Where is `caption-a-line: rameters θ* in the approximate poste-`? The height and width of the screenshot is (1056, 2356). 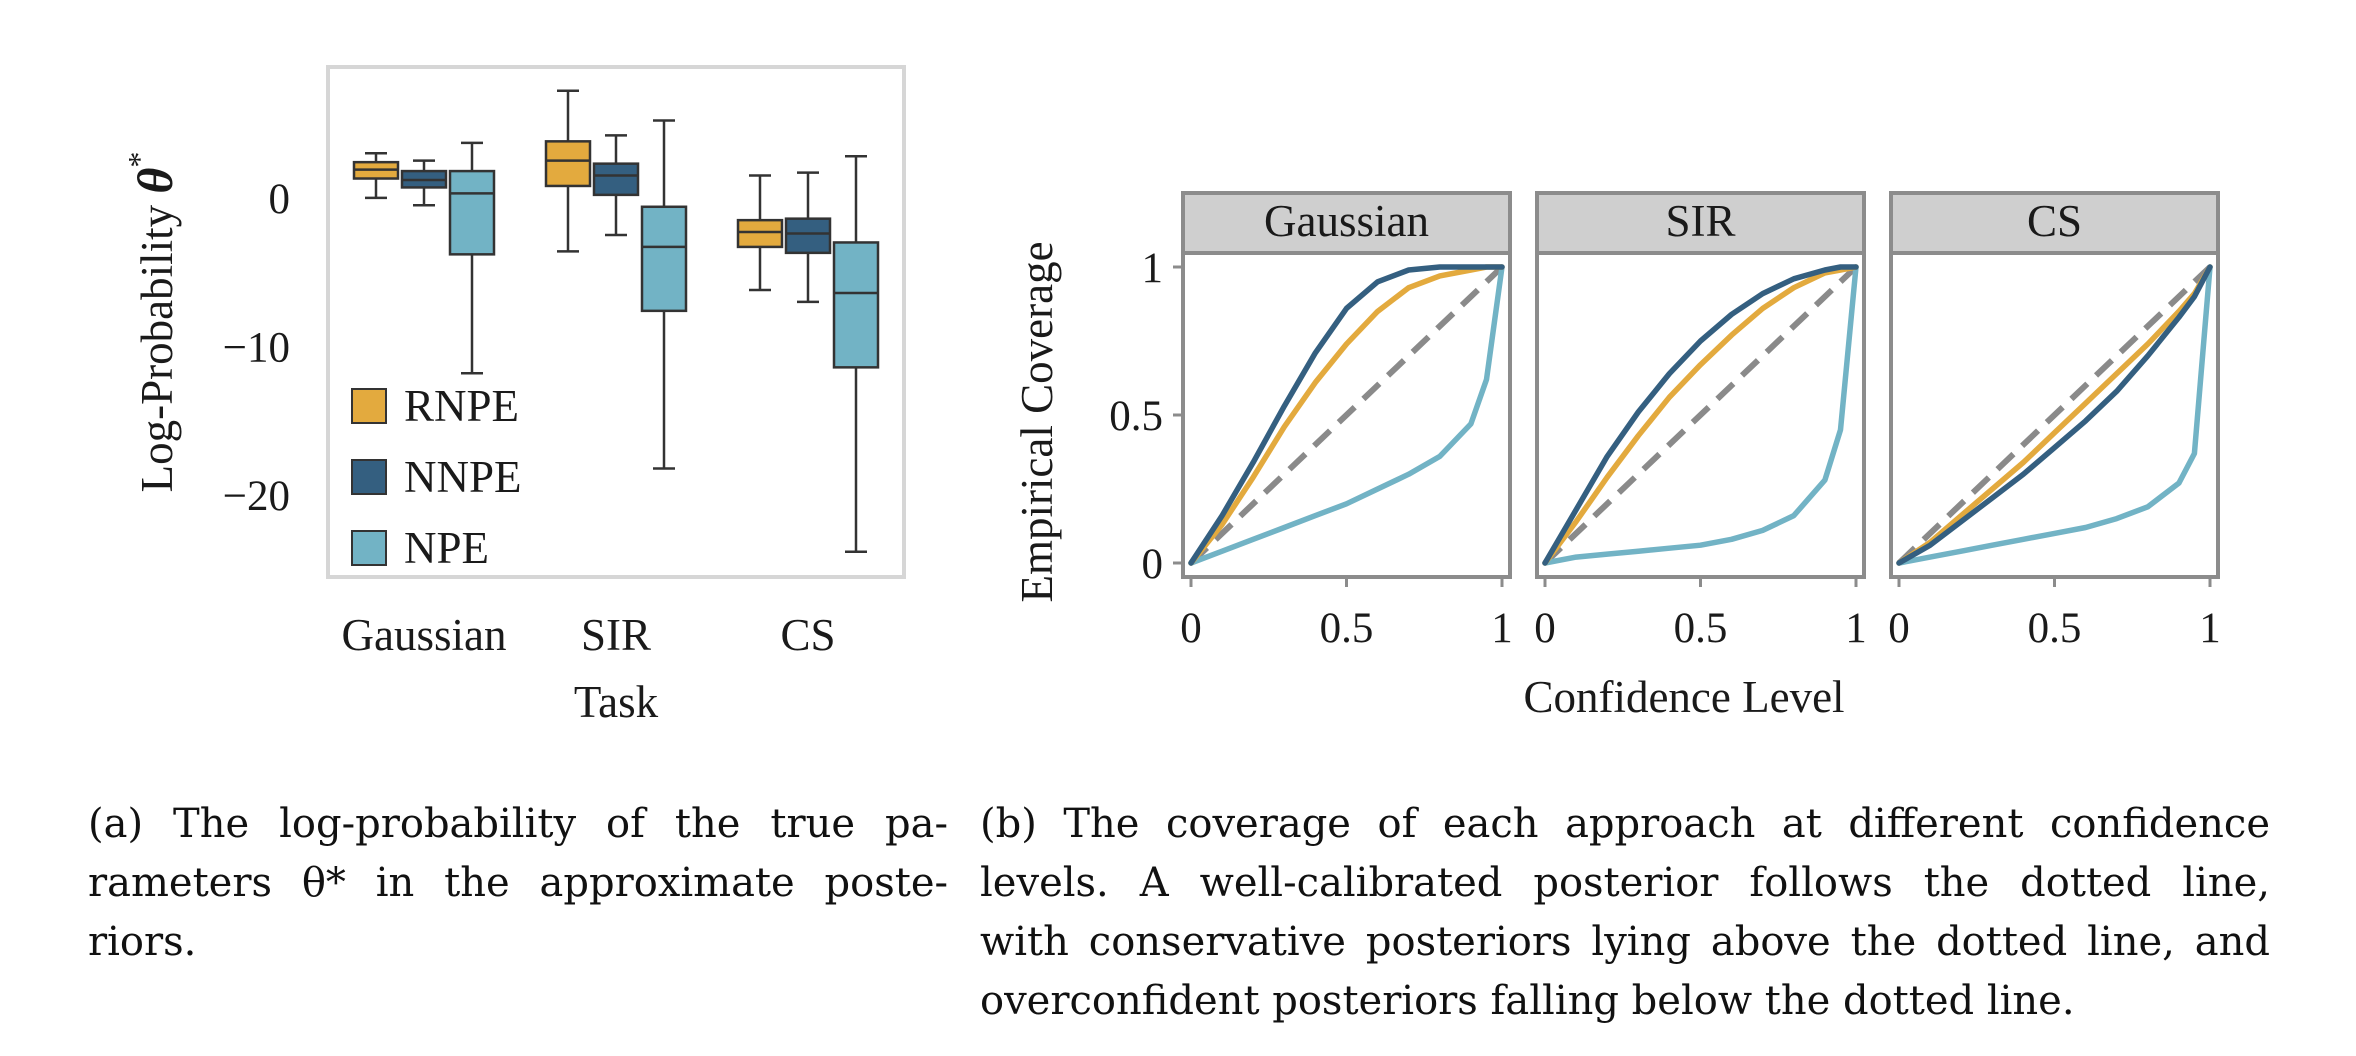 caption-a-line: rameters θ* in the approximate poste- is located at coordinates (518, 883).